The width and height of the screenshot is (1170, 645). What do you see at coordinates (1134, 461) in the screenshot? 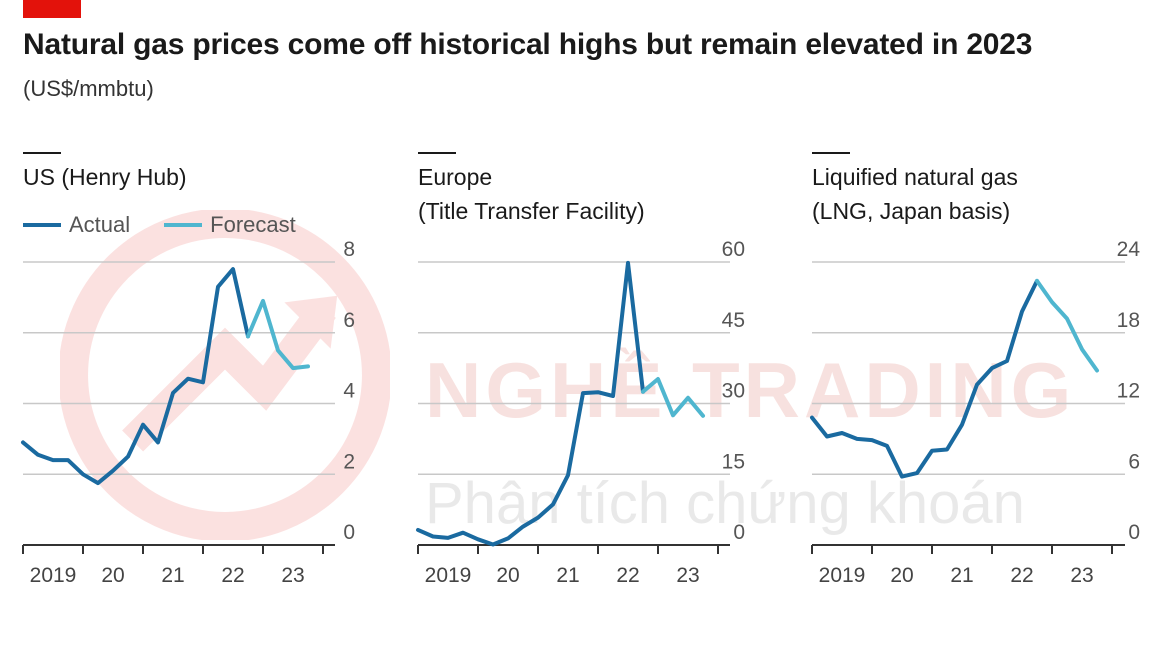
I see `y-tick-label-lng: 6` at bounding box center [1134, 461].